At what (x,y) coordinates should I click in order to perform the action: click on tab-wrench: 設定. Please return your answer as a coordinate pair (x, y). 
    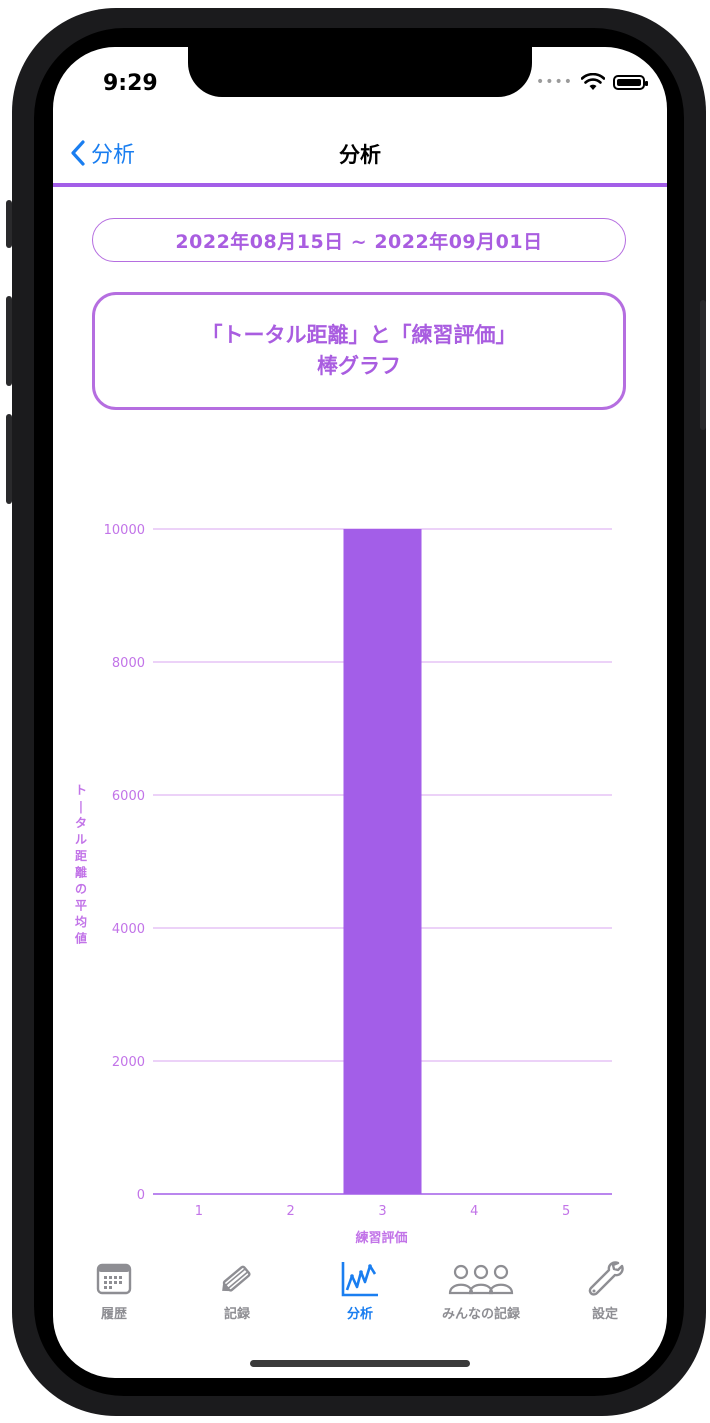
    Looking at the image, I should click on (605, 1289).